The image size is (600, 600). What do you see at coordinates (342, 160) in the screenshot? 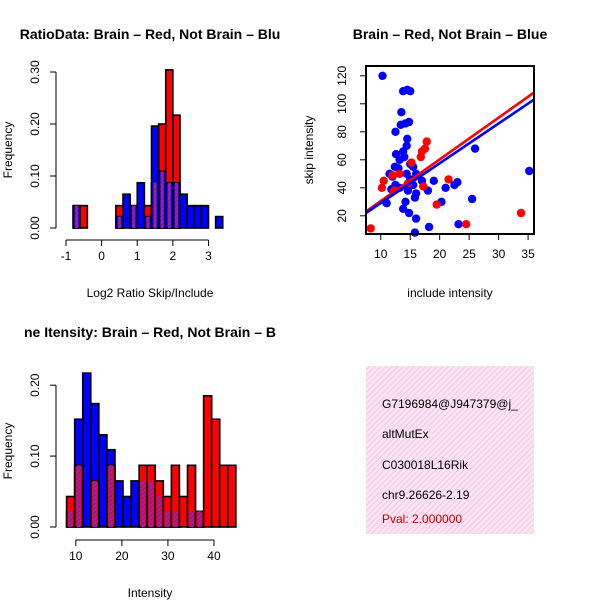
I see `y-tick-label: 60` at bounding box center [342, 160].